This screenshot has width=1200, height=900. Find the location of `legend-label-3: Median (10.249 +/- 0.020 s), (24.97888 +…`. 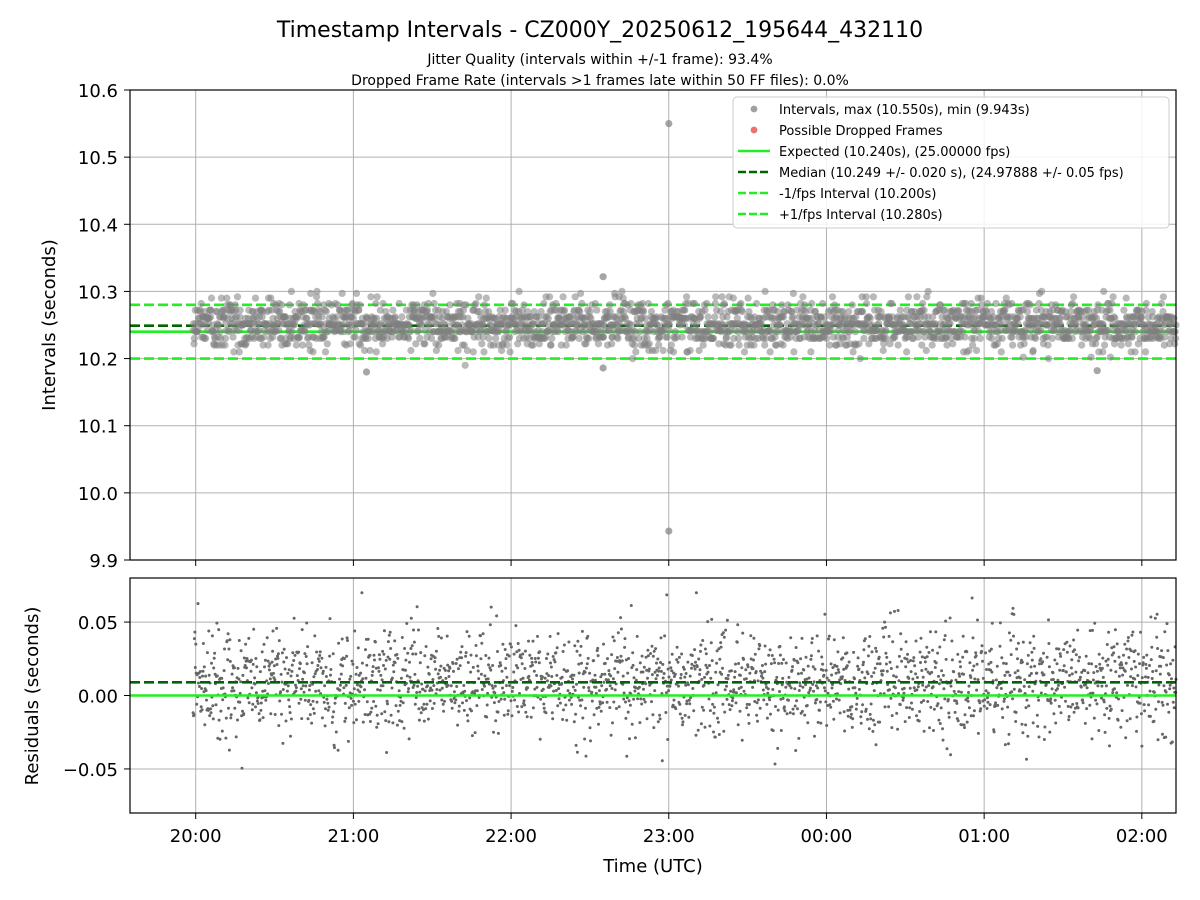

legend-label-3: Median (10.249 +/- 0.020 s), (24.97888 +… is located at coordinates (951, 173).